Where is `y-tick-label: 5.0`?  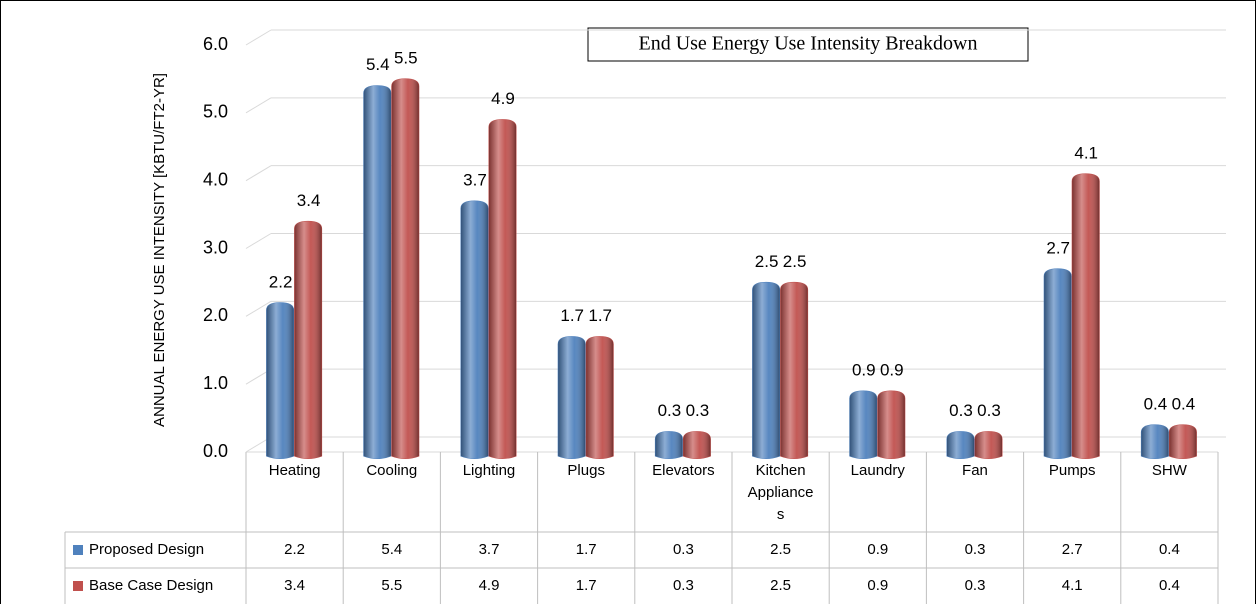
y-tick-label: 5.0 is located at coordinates (215, 112).